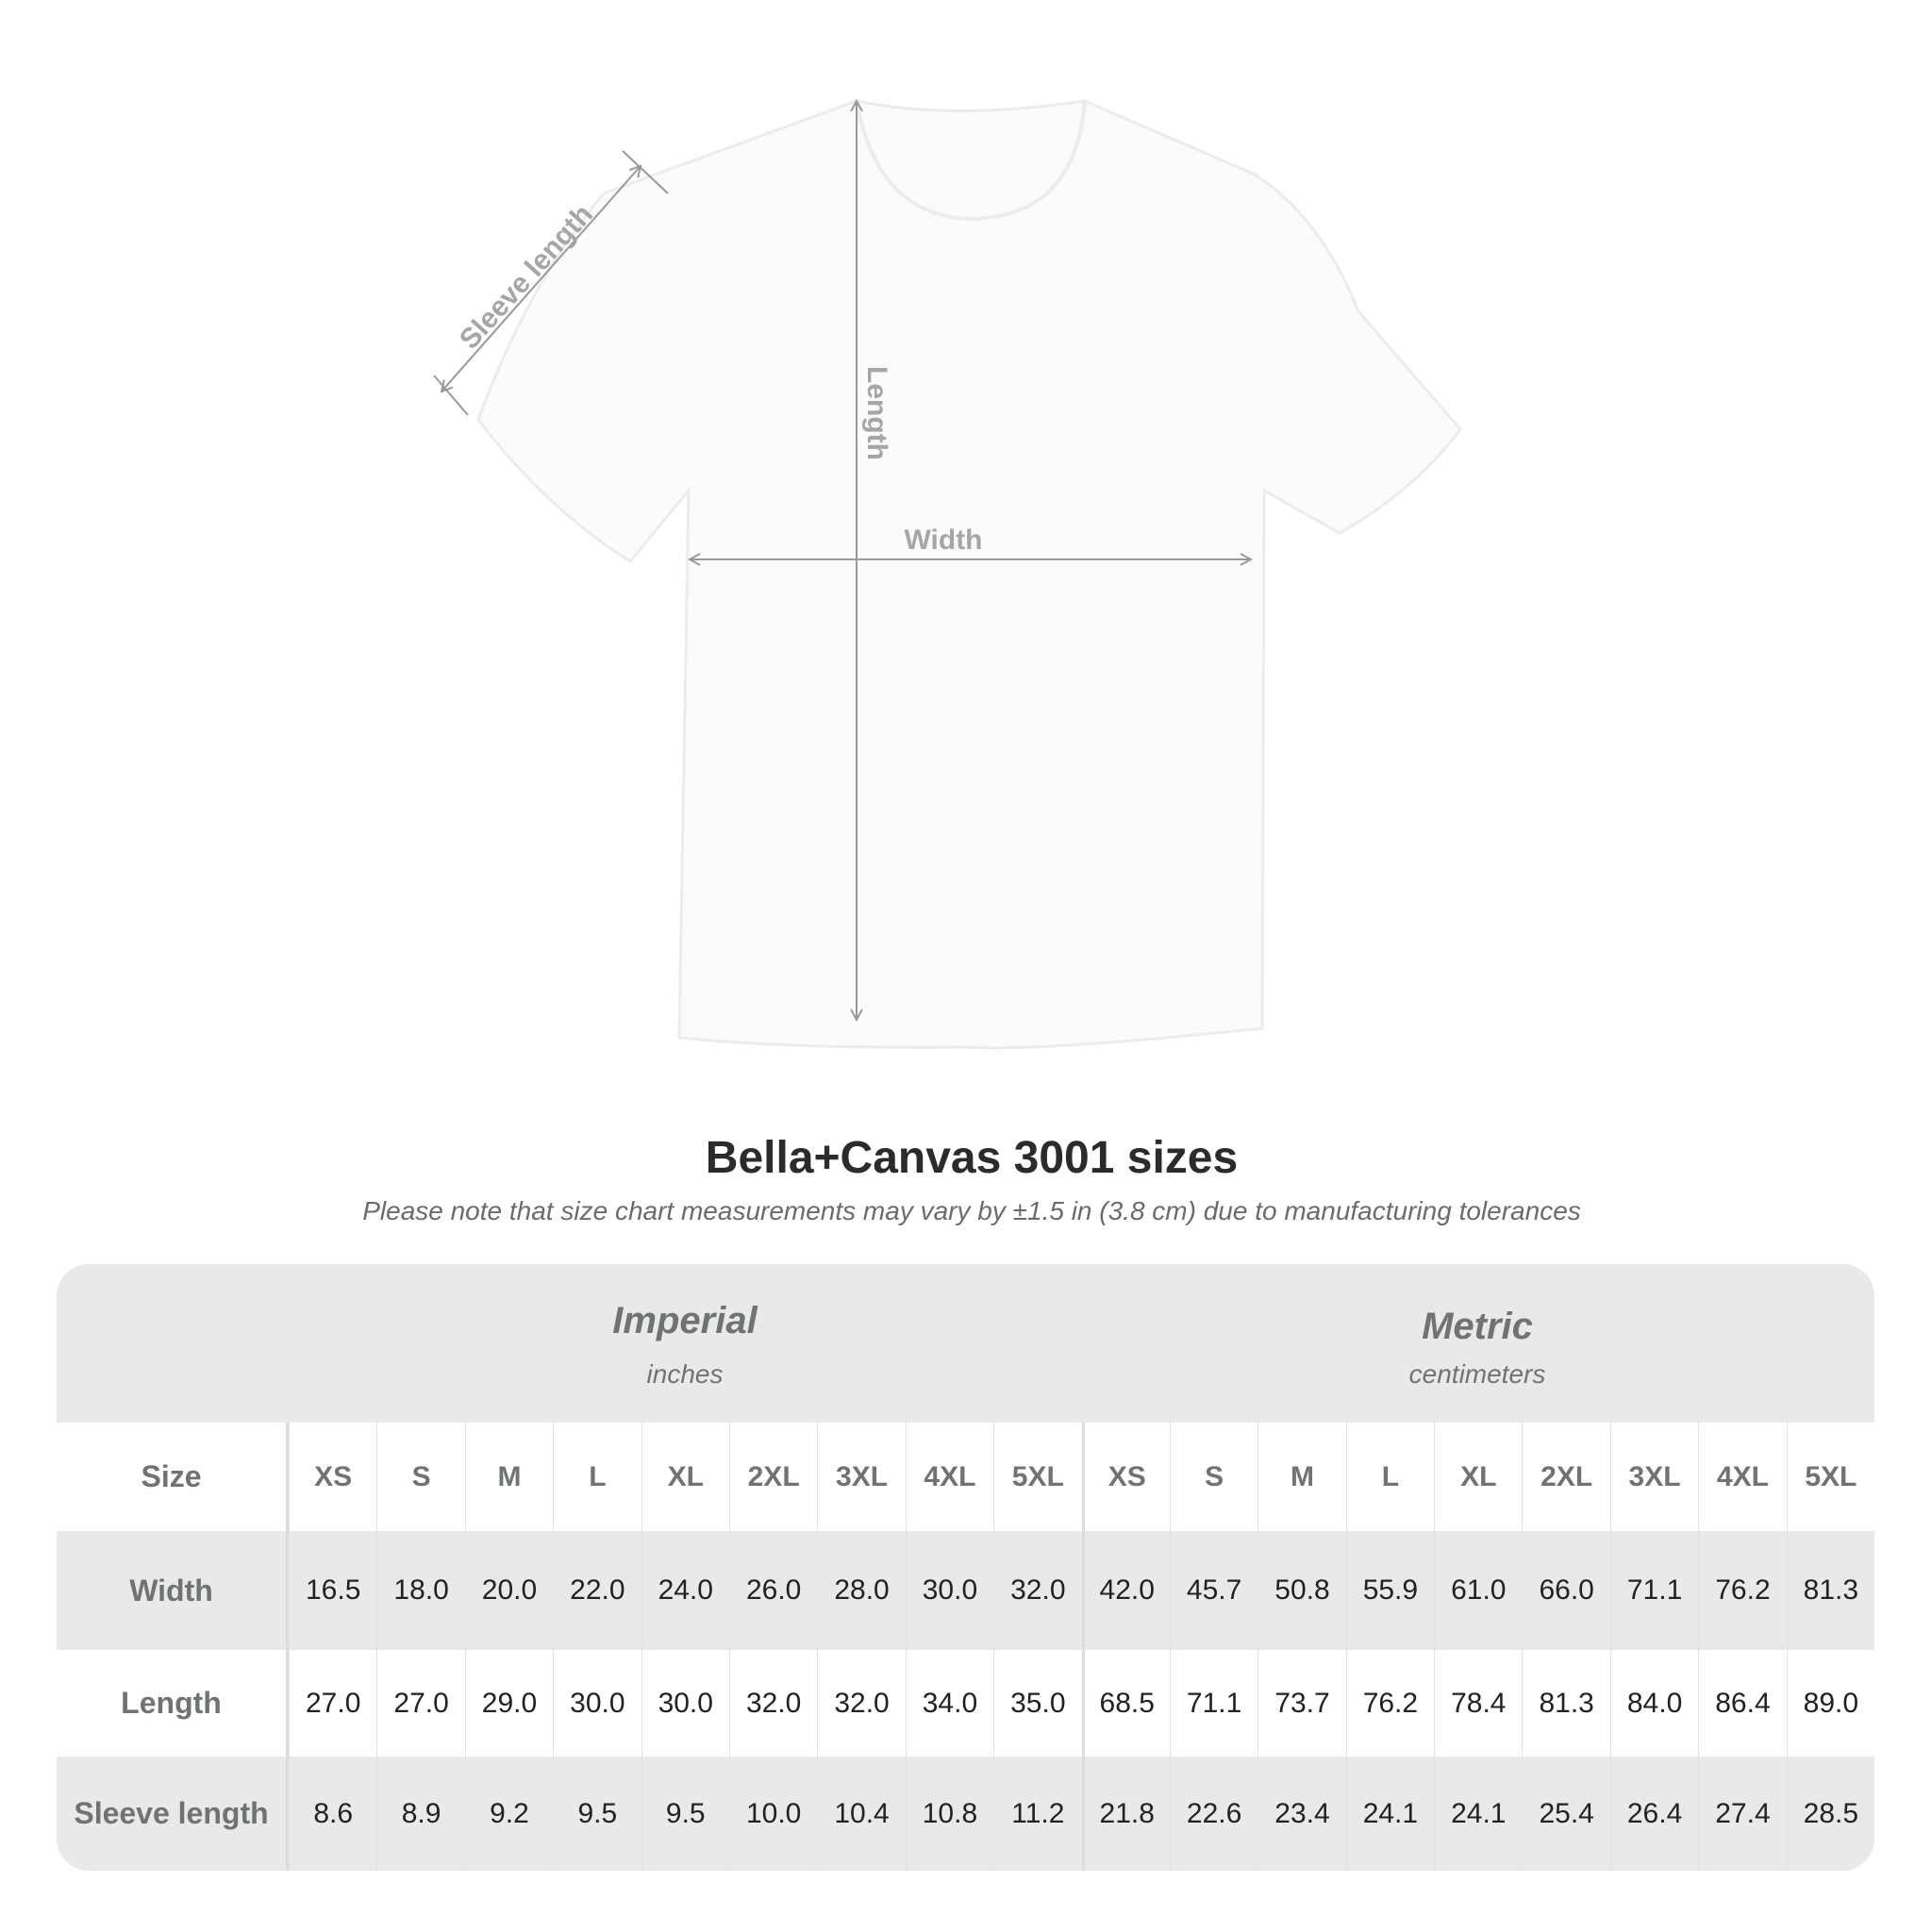 This screenshot has width=1932, height=1932. What do you see at coordinates (1125, 1814) in the screenshot?
I see `table-cell: 21.8` at bounding box center [1125, 1814].